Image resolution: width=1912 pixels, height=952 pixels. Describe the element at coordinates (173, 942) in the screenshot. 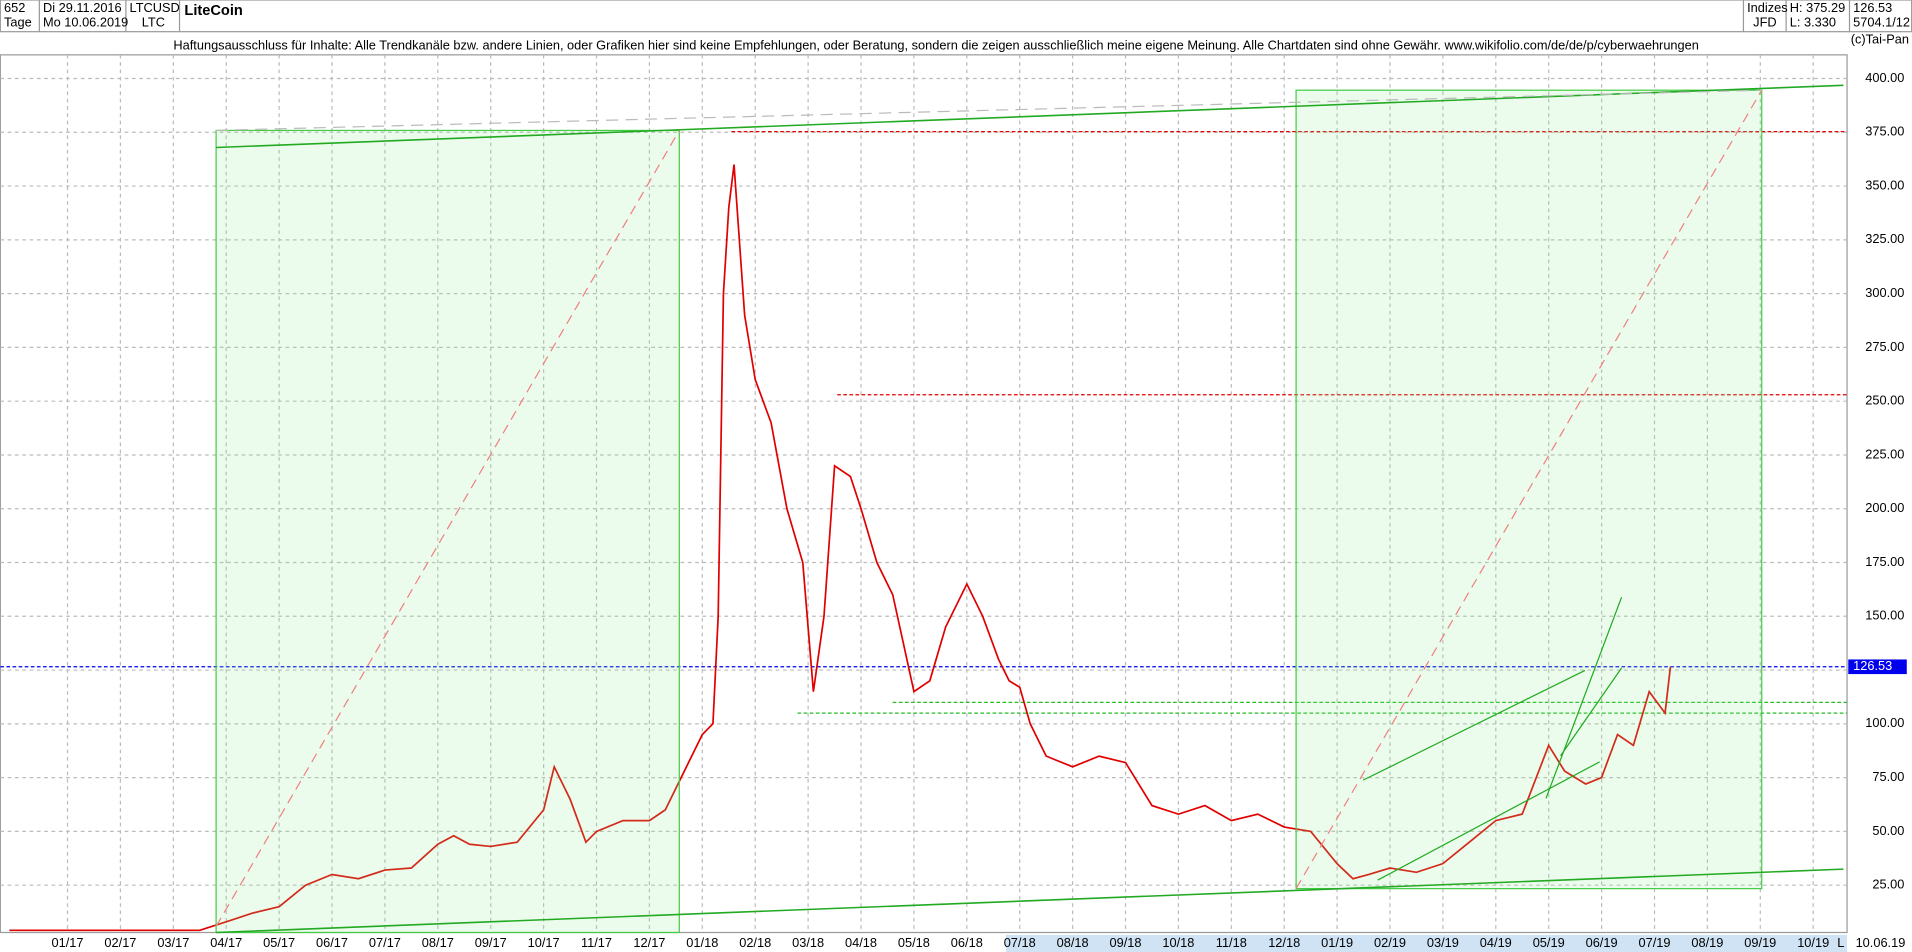

I see `x-tick-label: 03/17` at that location.